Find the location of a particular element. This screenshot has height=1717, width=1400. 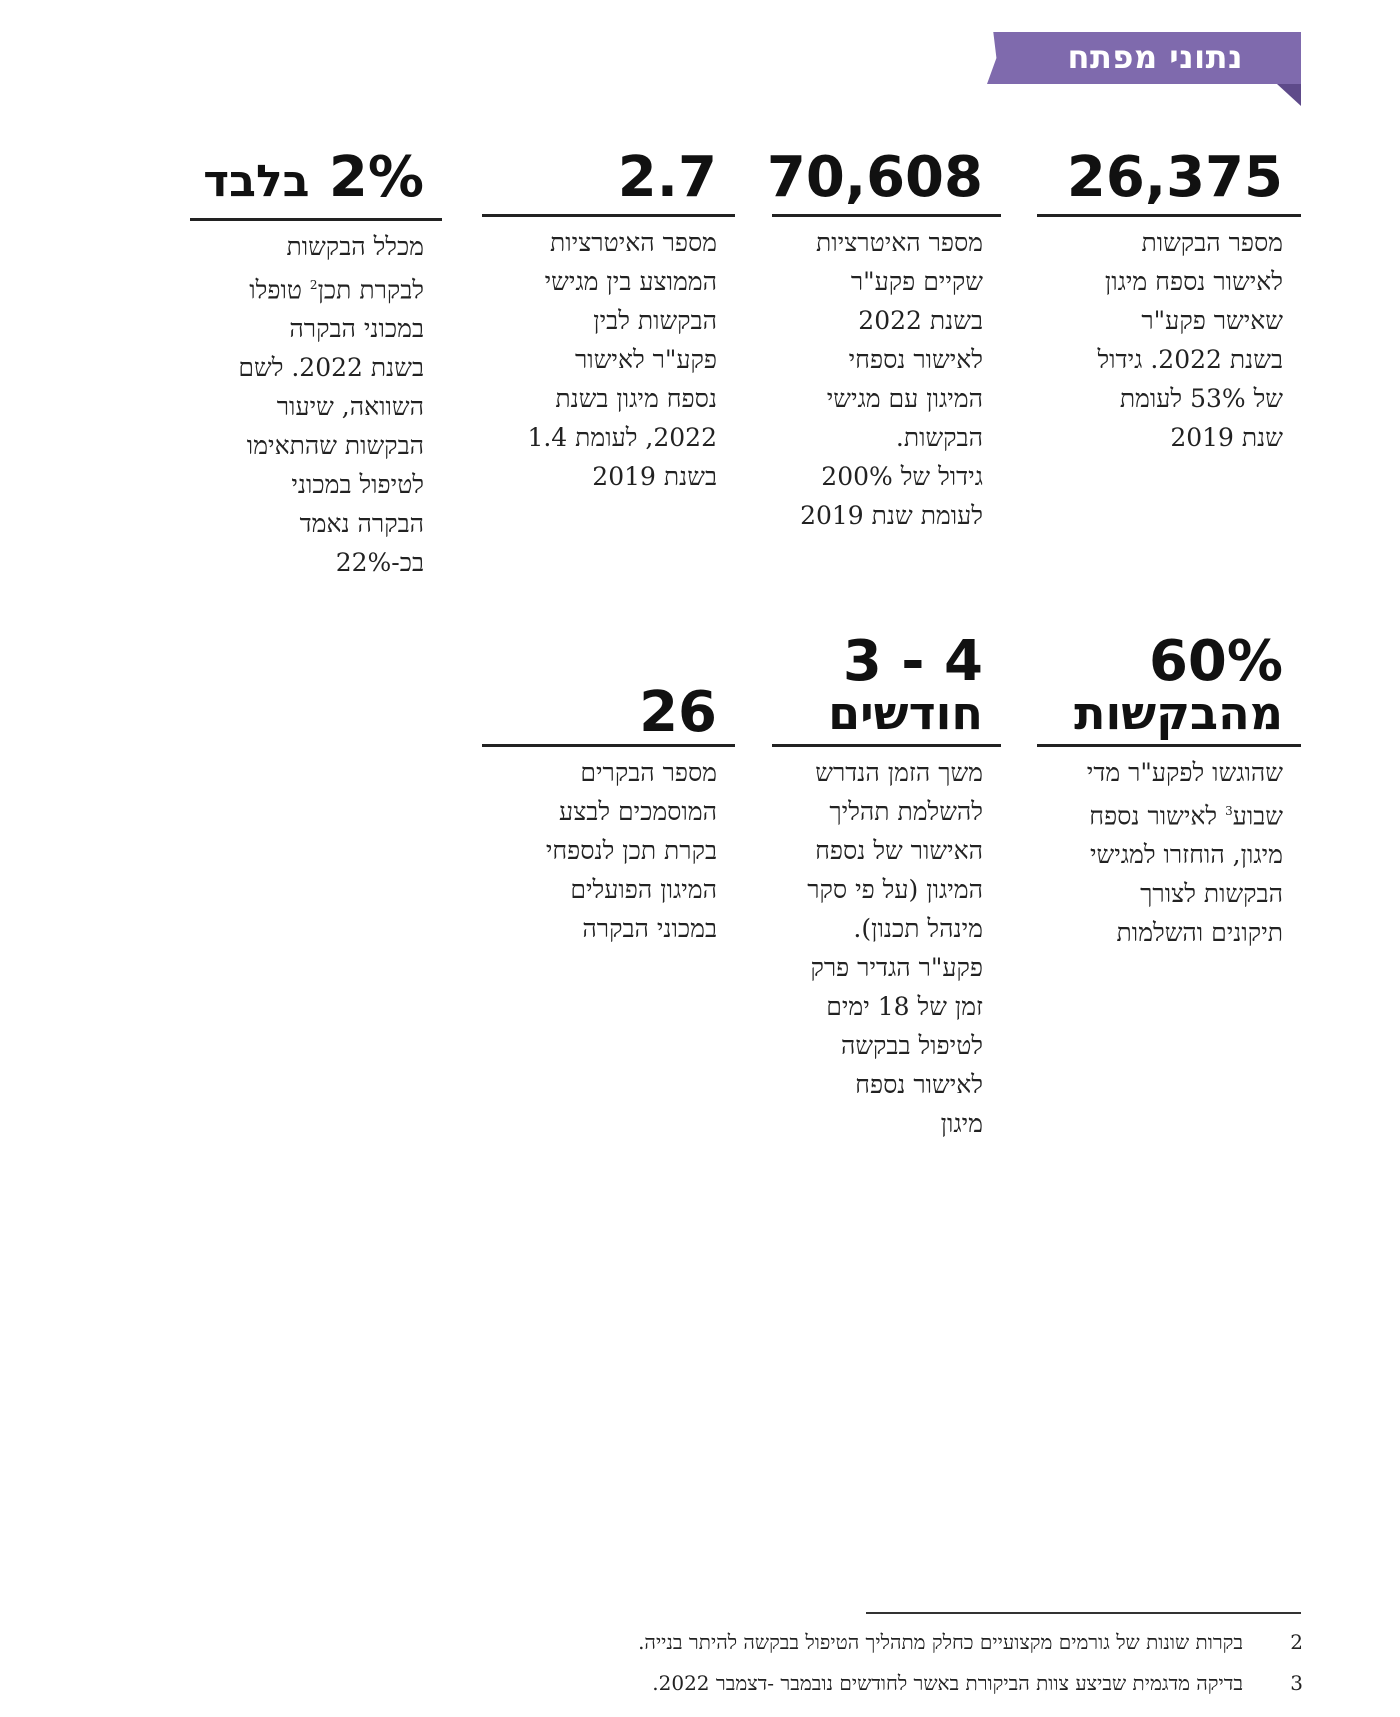

stat-value: 3 - 4 חודשים is located at coordinates (905, 684).